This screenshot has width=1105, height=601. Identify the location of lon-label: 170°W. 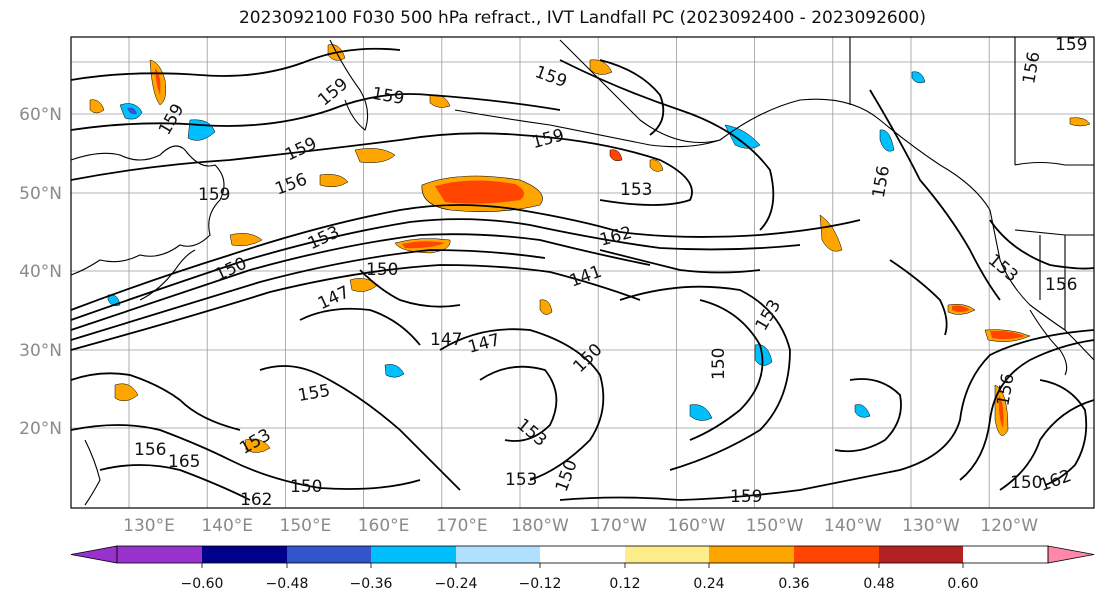
(618, 526).